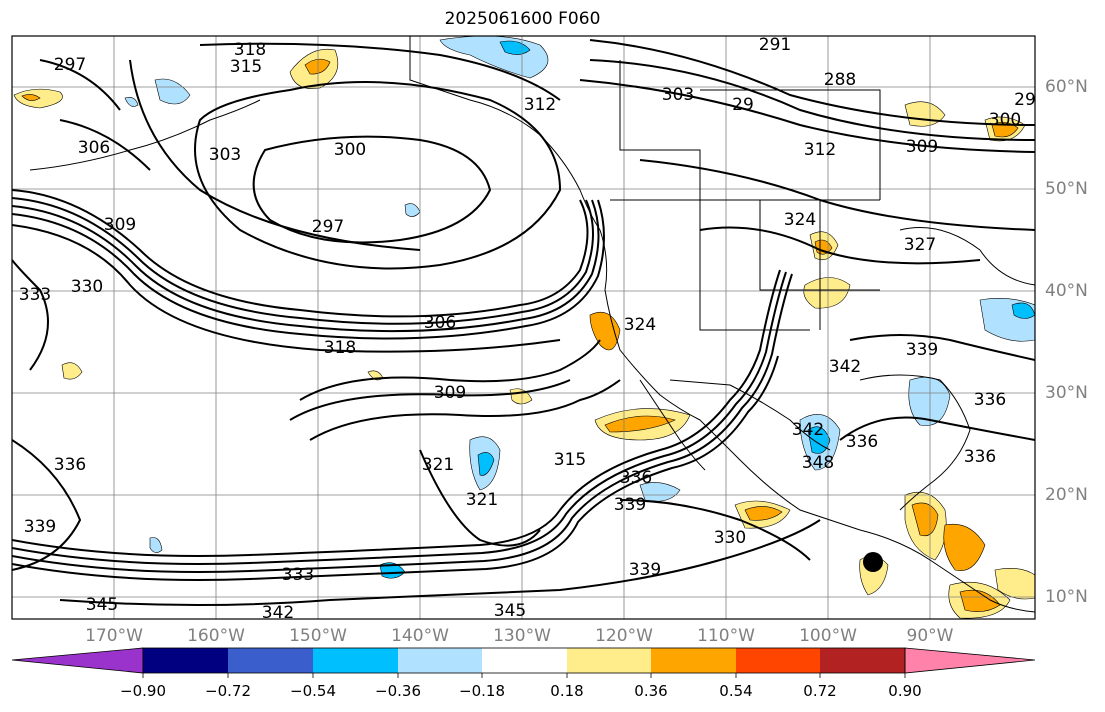 The image size is (1105, 712). I want to click on longitude-label: 140°W, so click(420, 636).